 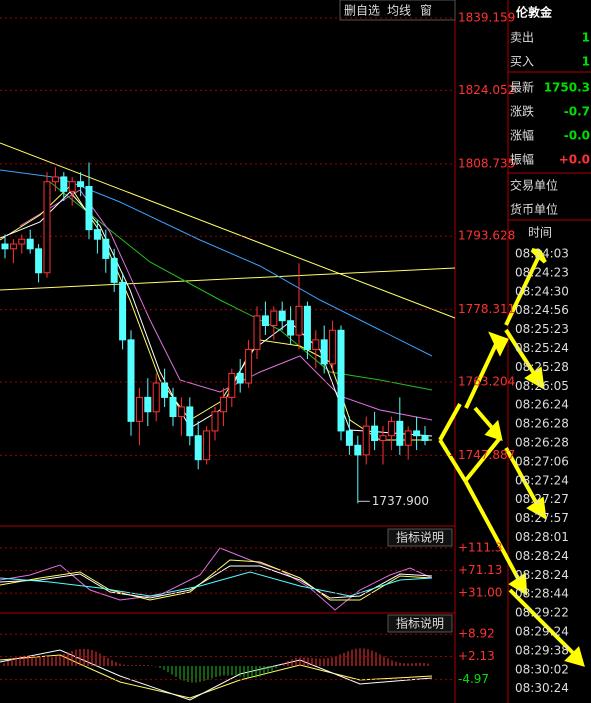 What do you see at coordinates (486, 18) in the screenshot?
I see `y-tick-label: 1839.159` at bounding box center [486, 18].